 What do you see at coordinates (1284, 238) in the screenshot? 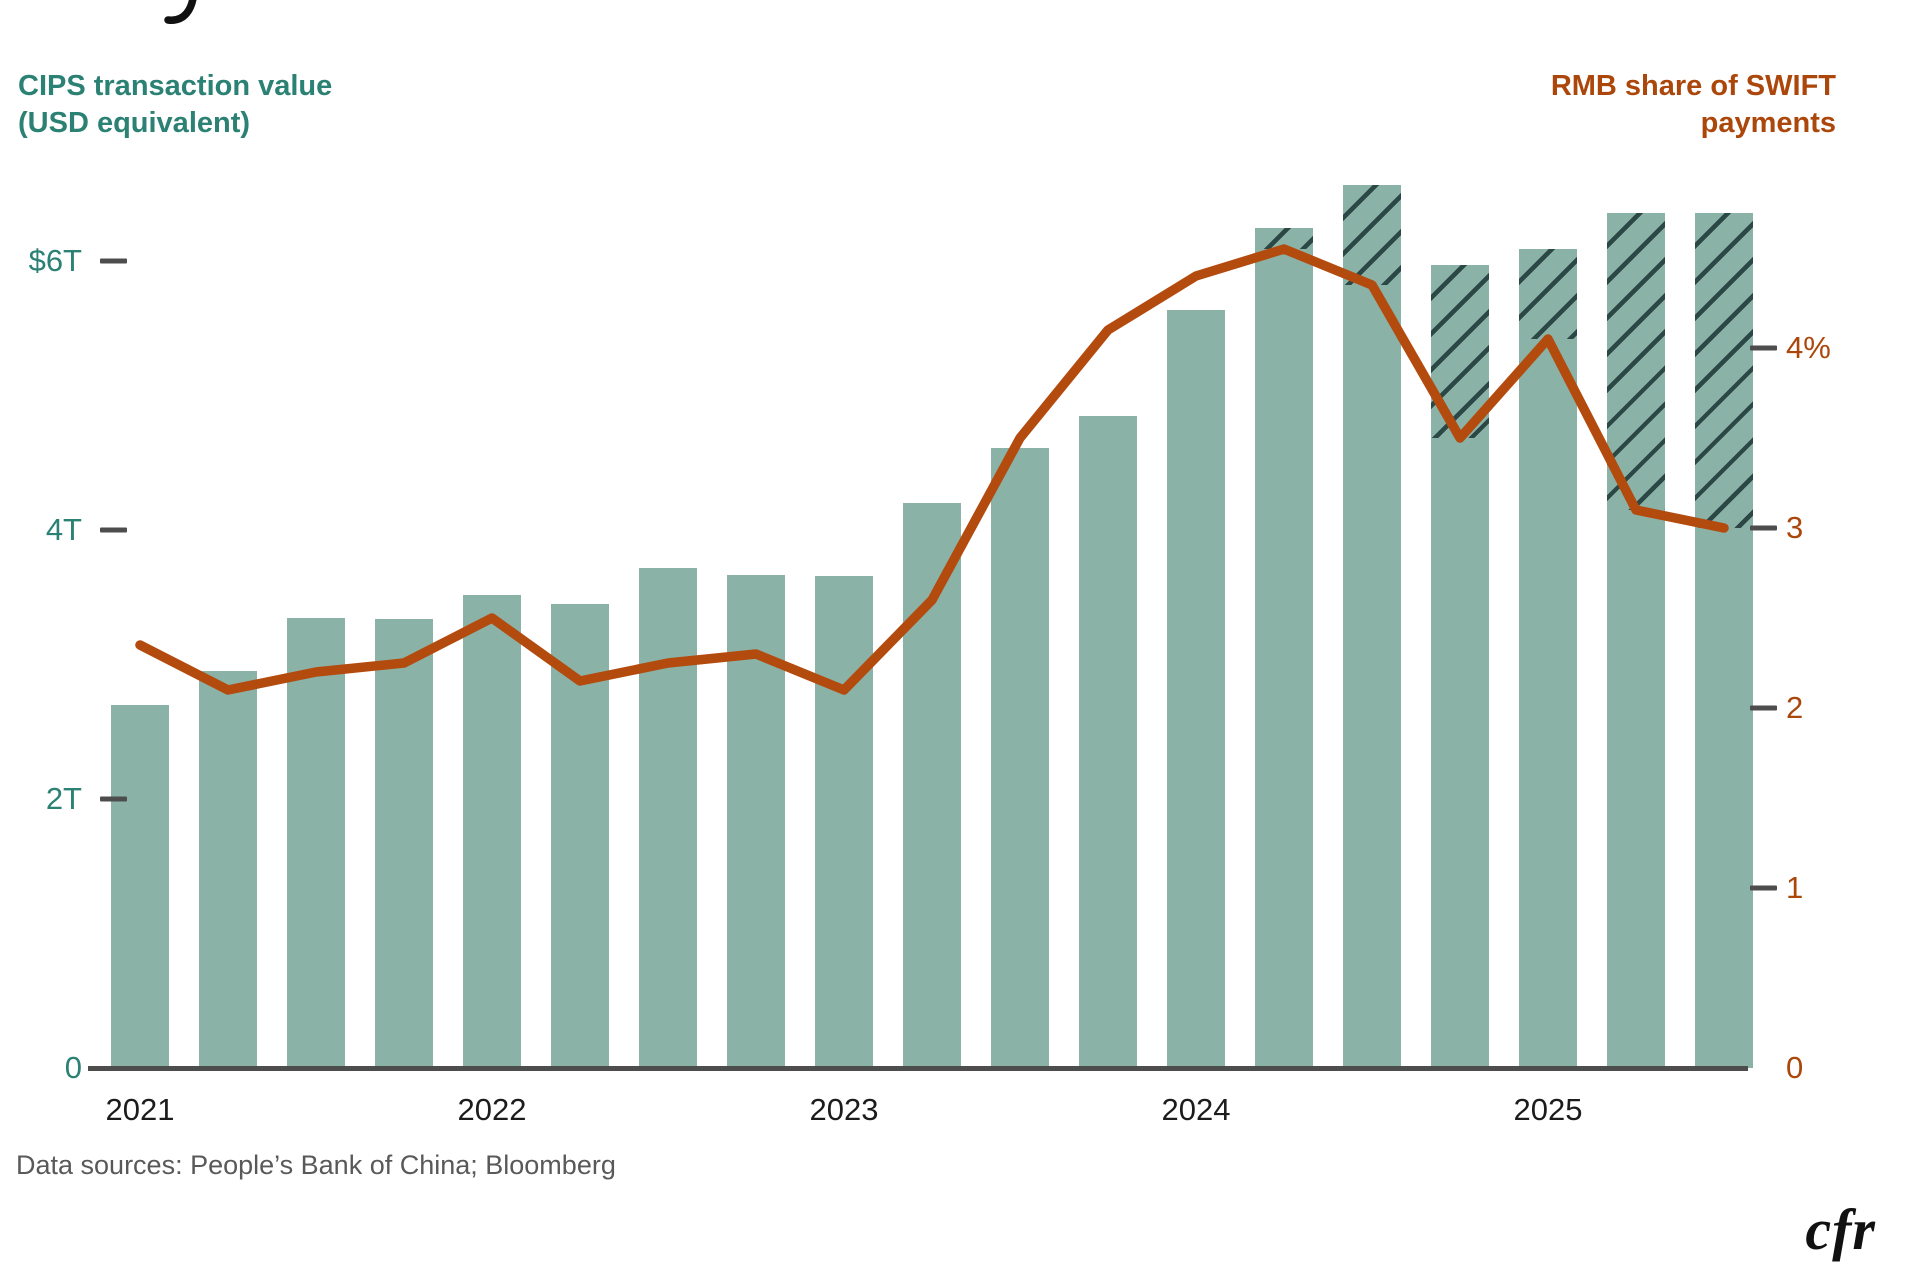
I see `hatch-overlay-2024-q2` at bounding box center [1284, 238].